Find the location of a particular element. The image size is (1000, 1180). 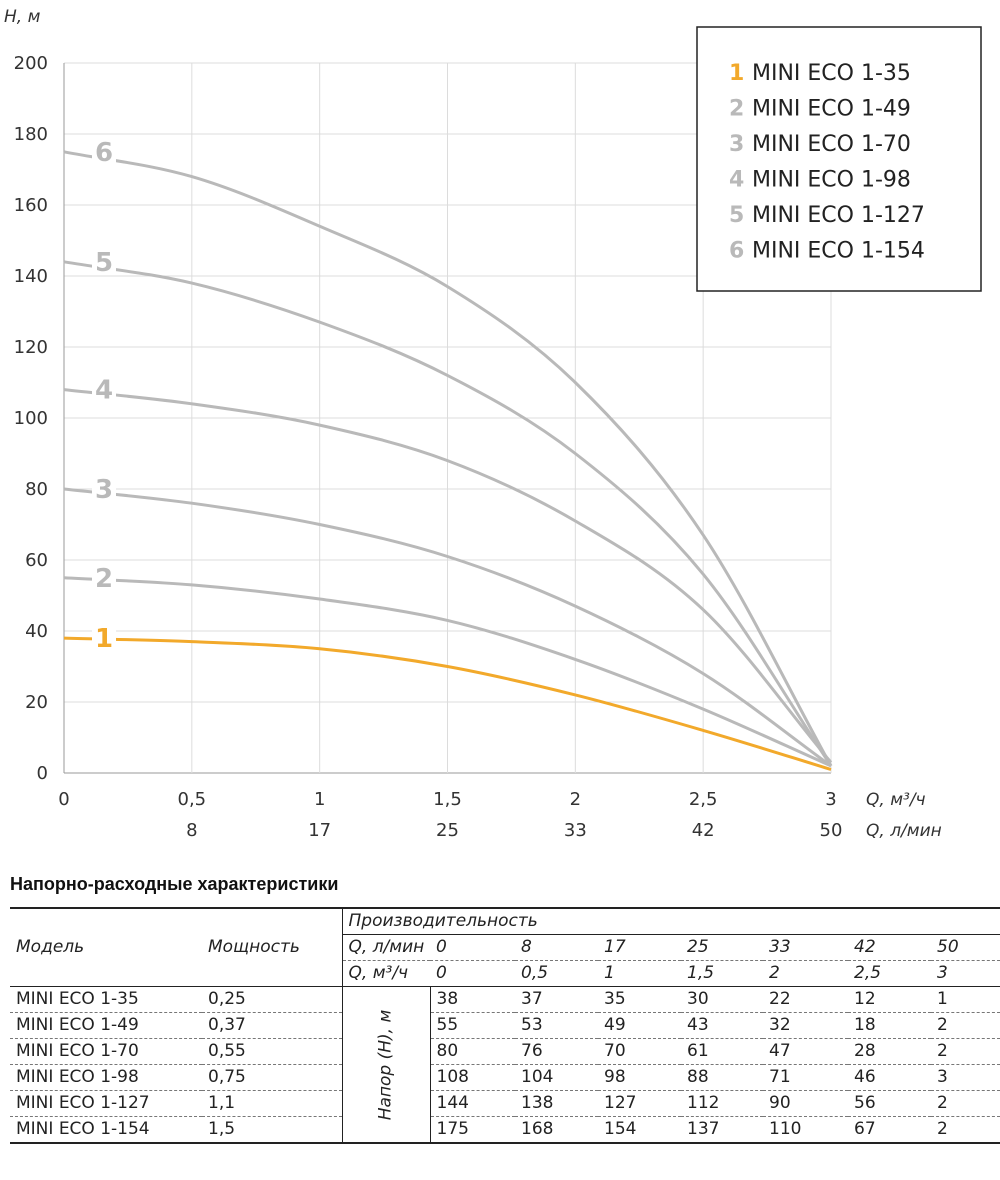

head-value-cell: 47 is located at coordinates (805, 1051).